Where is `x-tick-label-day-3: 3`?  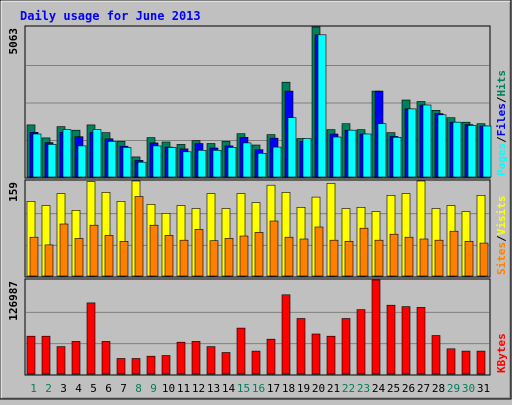 x-tick-label-day-3: 3 is located at coordinates (63, 388).